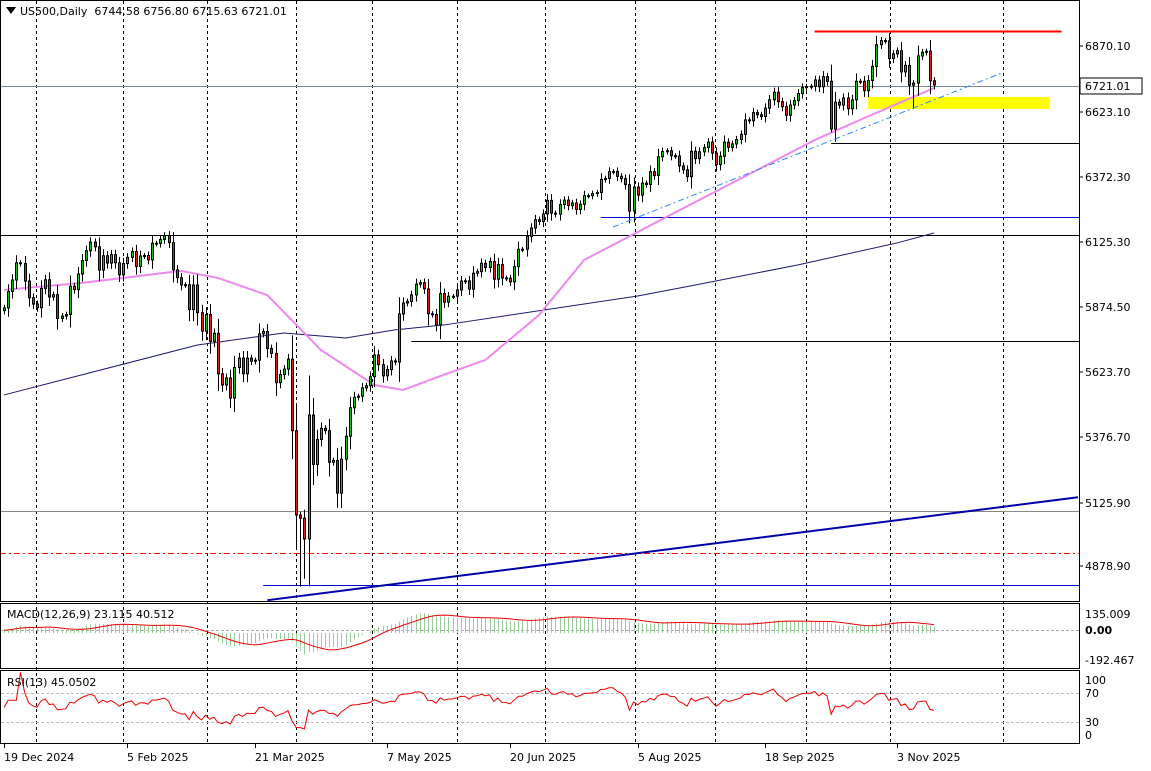 The image size is (1151, 771). Describe the element at coordinates (469, 701) in the screenshot. I see `rsi-line` at that location.